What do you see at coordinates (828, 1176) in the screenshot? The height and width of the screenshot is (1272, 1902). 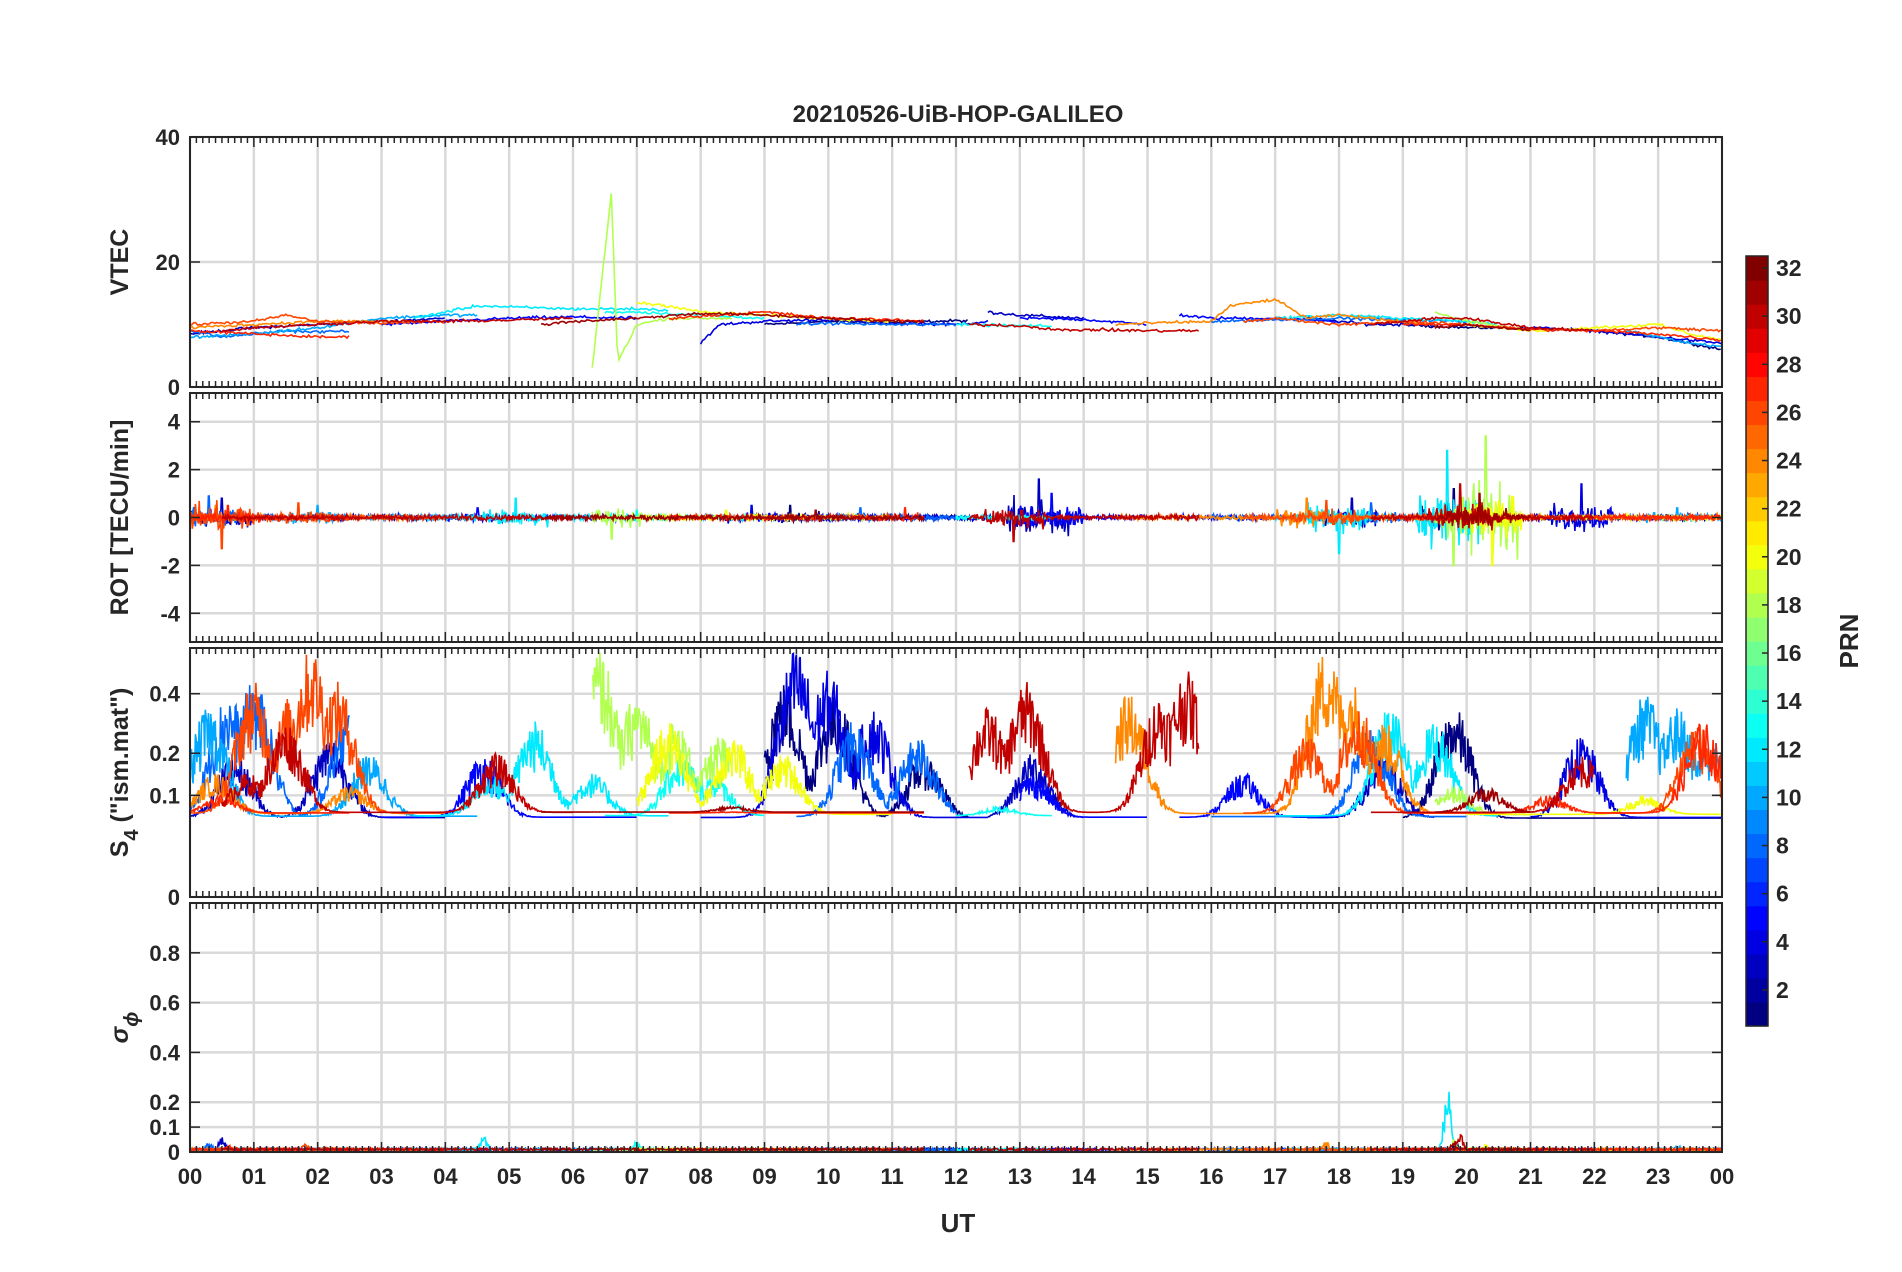 I see `x-tick-label: 10` at bounding box center [828, 1176].